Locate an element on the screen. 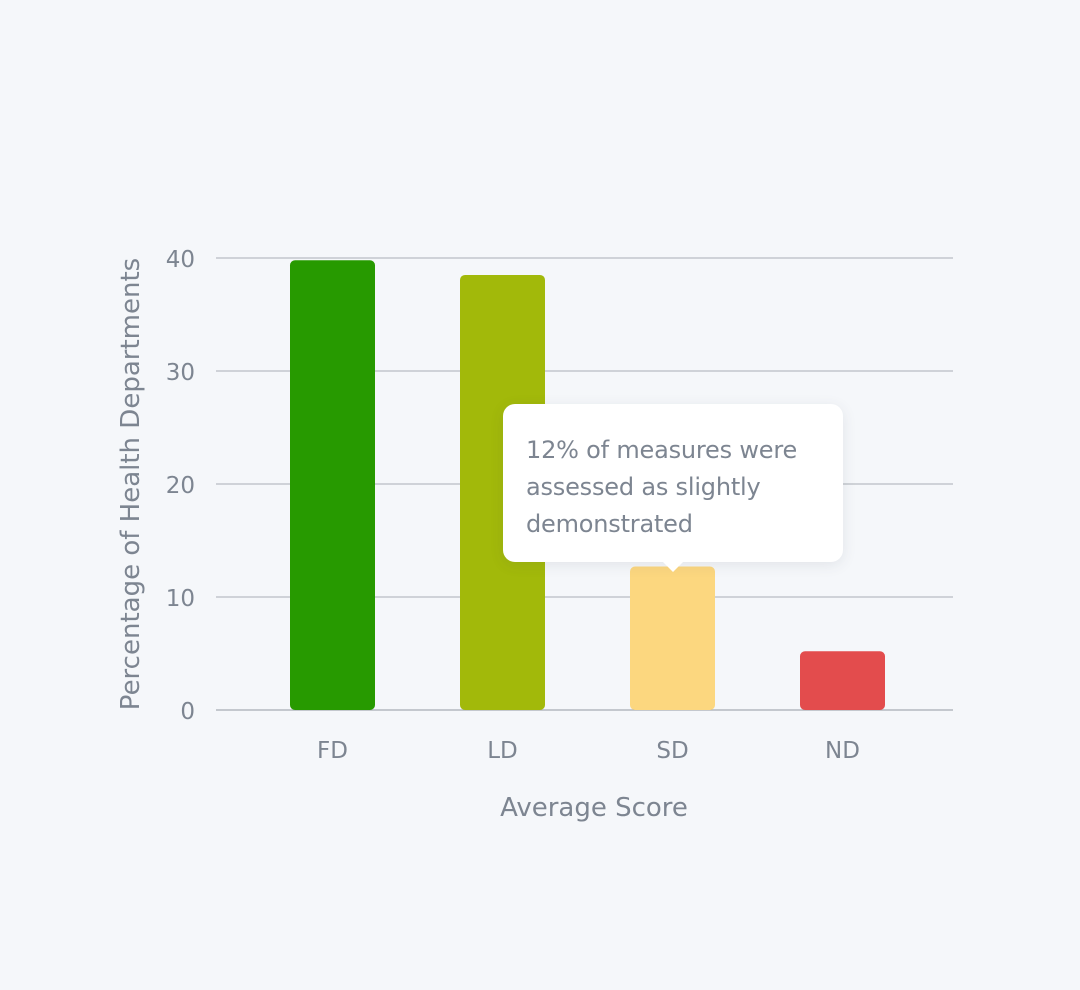 Image resolution: width=1080 pixels, height=990 pixels. bar-nd is located at coordinates (842, 680).